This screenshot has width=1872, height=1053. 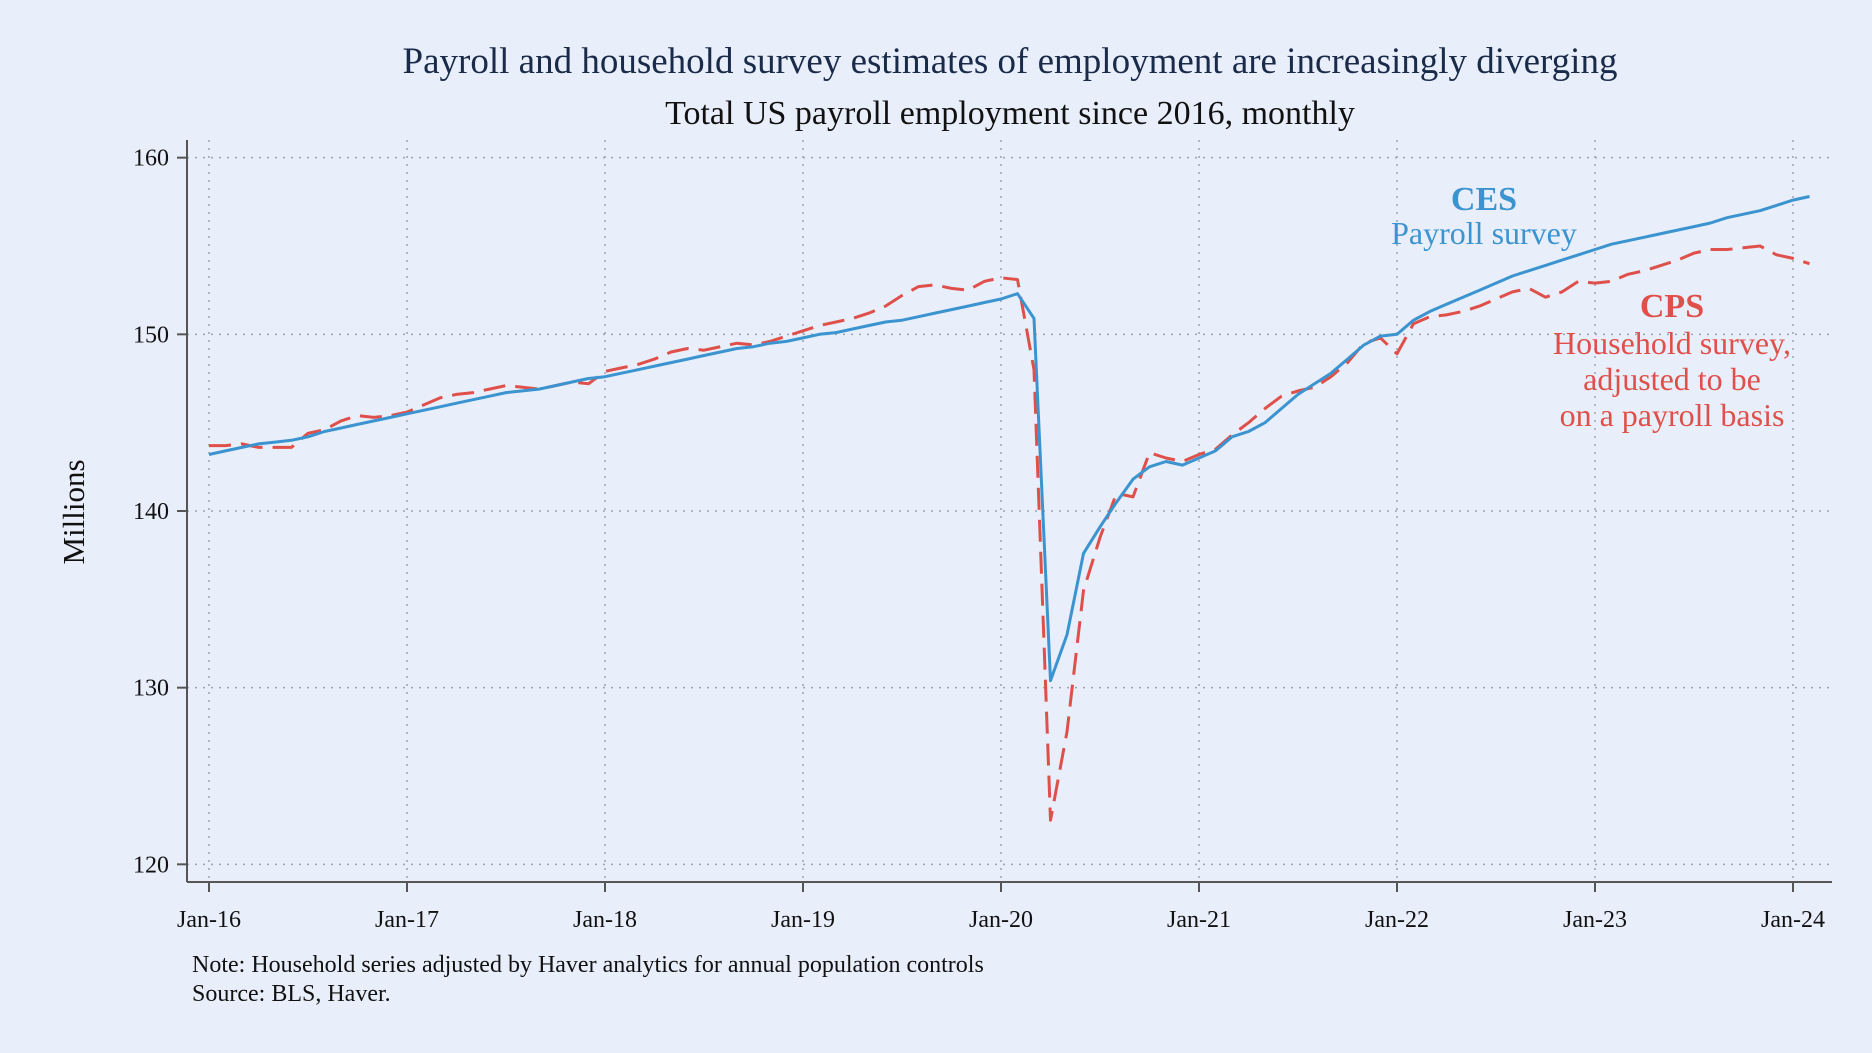 What do you see at coordinates (1484, 199) in the screenshot?
I see `annotation-ces-name: CES` at bounding box center [1484, 199].